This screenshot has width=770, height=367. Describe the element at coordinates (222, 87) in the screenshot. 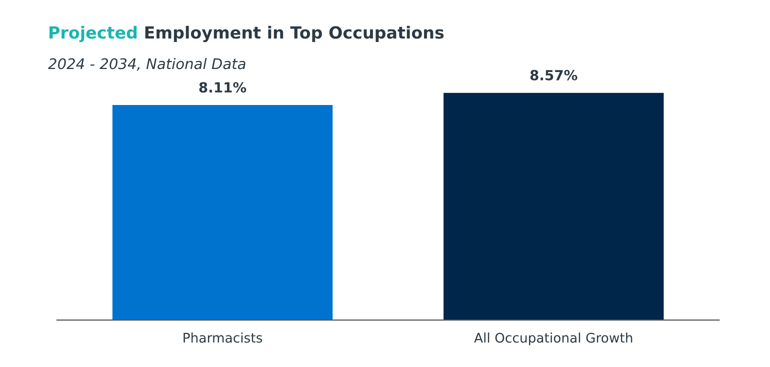

I see `data-label: 8.11%` at that location.